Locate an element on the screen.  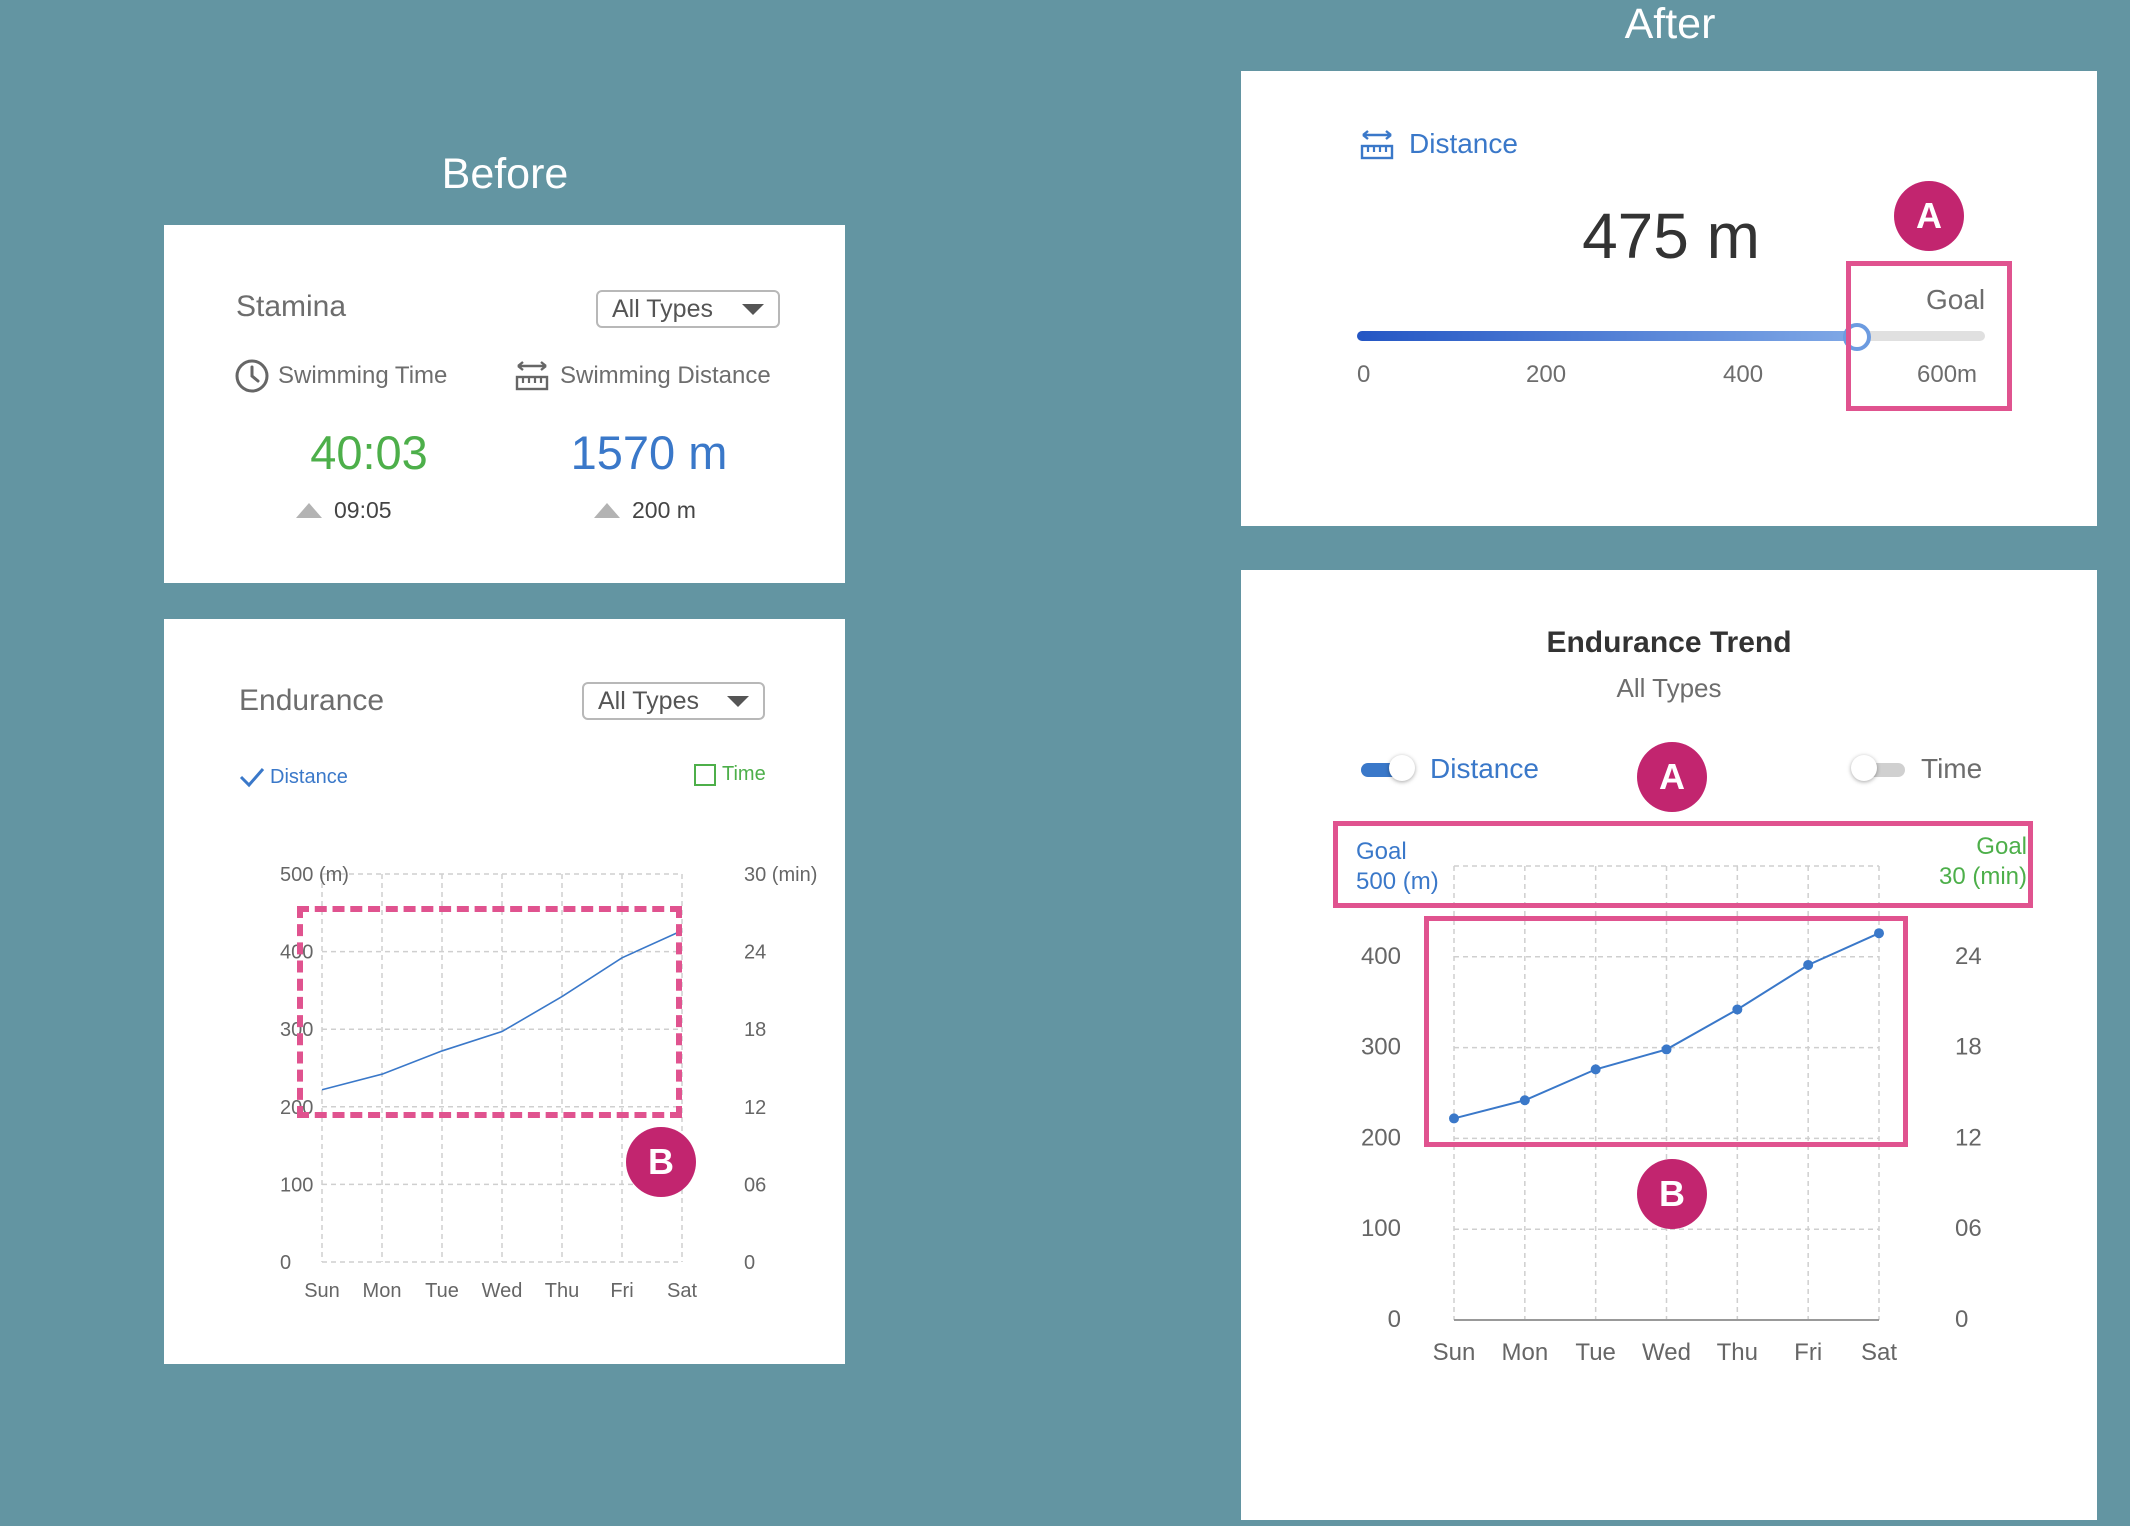
swimming-distance-value: 1570 m is located at coordinates (649, 452).